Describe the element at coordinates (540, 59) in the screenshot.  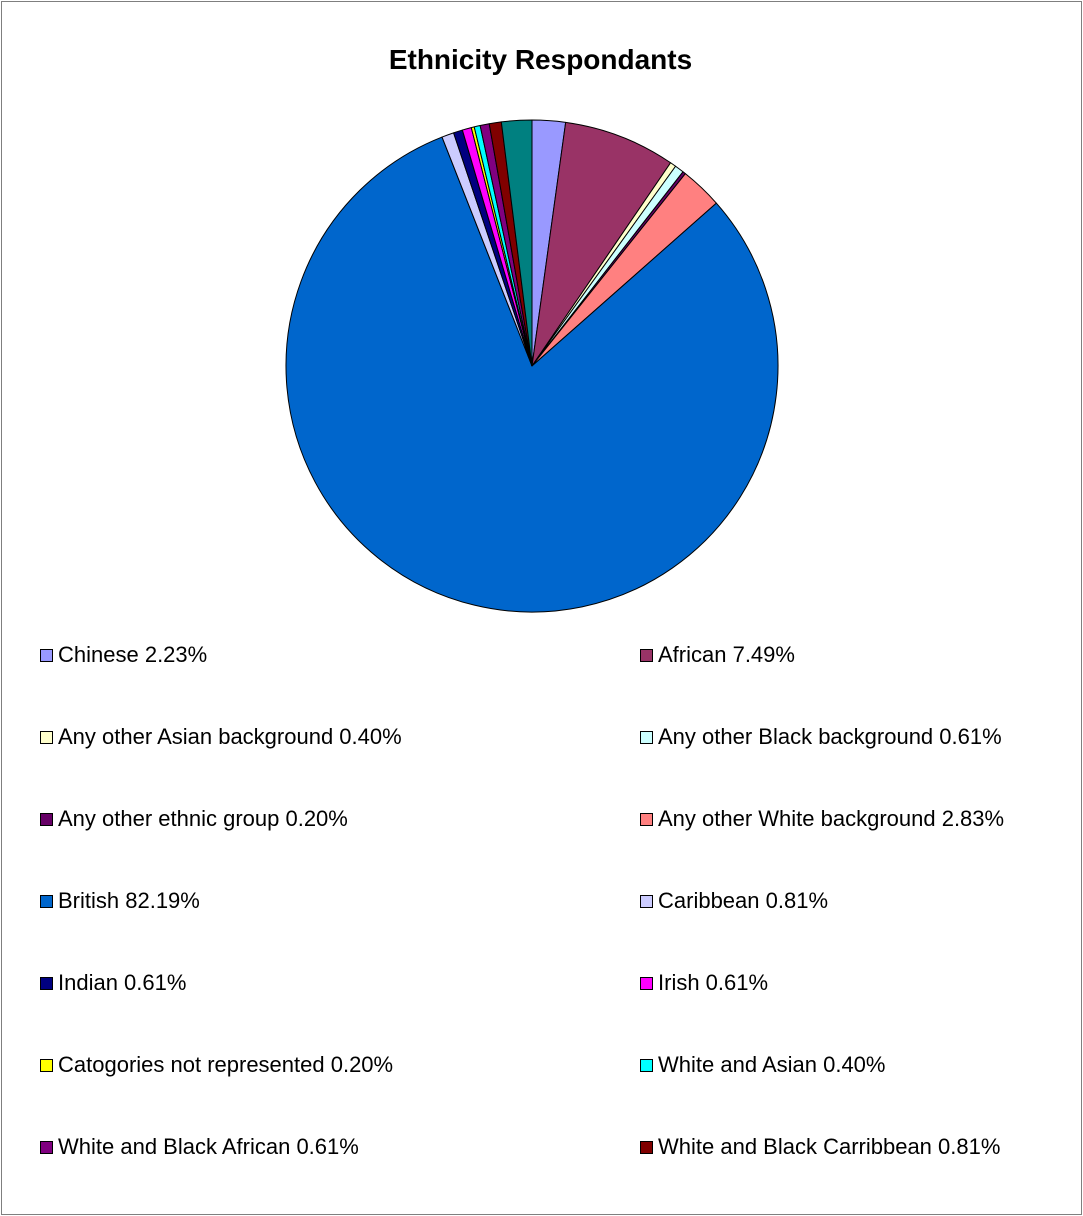
I see `chart-title: Ethnicity Respondants` at that location.